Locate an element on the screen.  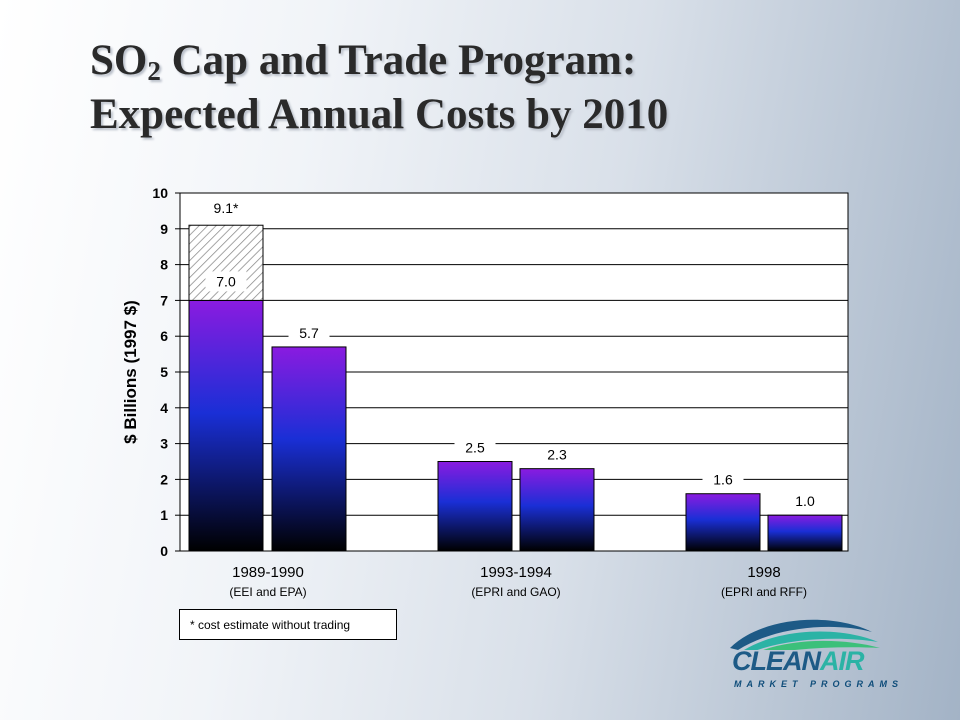
data-label: 2.5 is located at coordinates (475, 448).